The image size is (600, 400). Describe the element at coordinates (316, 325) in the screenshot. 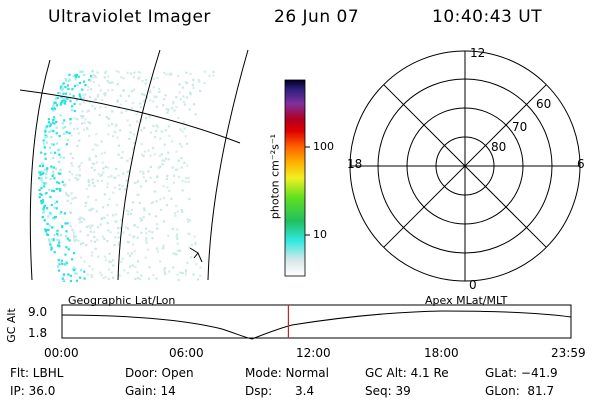

I see `altitude-curve` at that location.